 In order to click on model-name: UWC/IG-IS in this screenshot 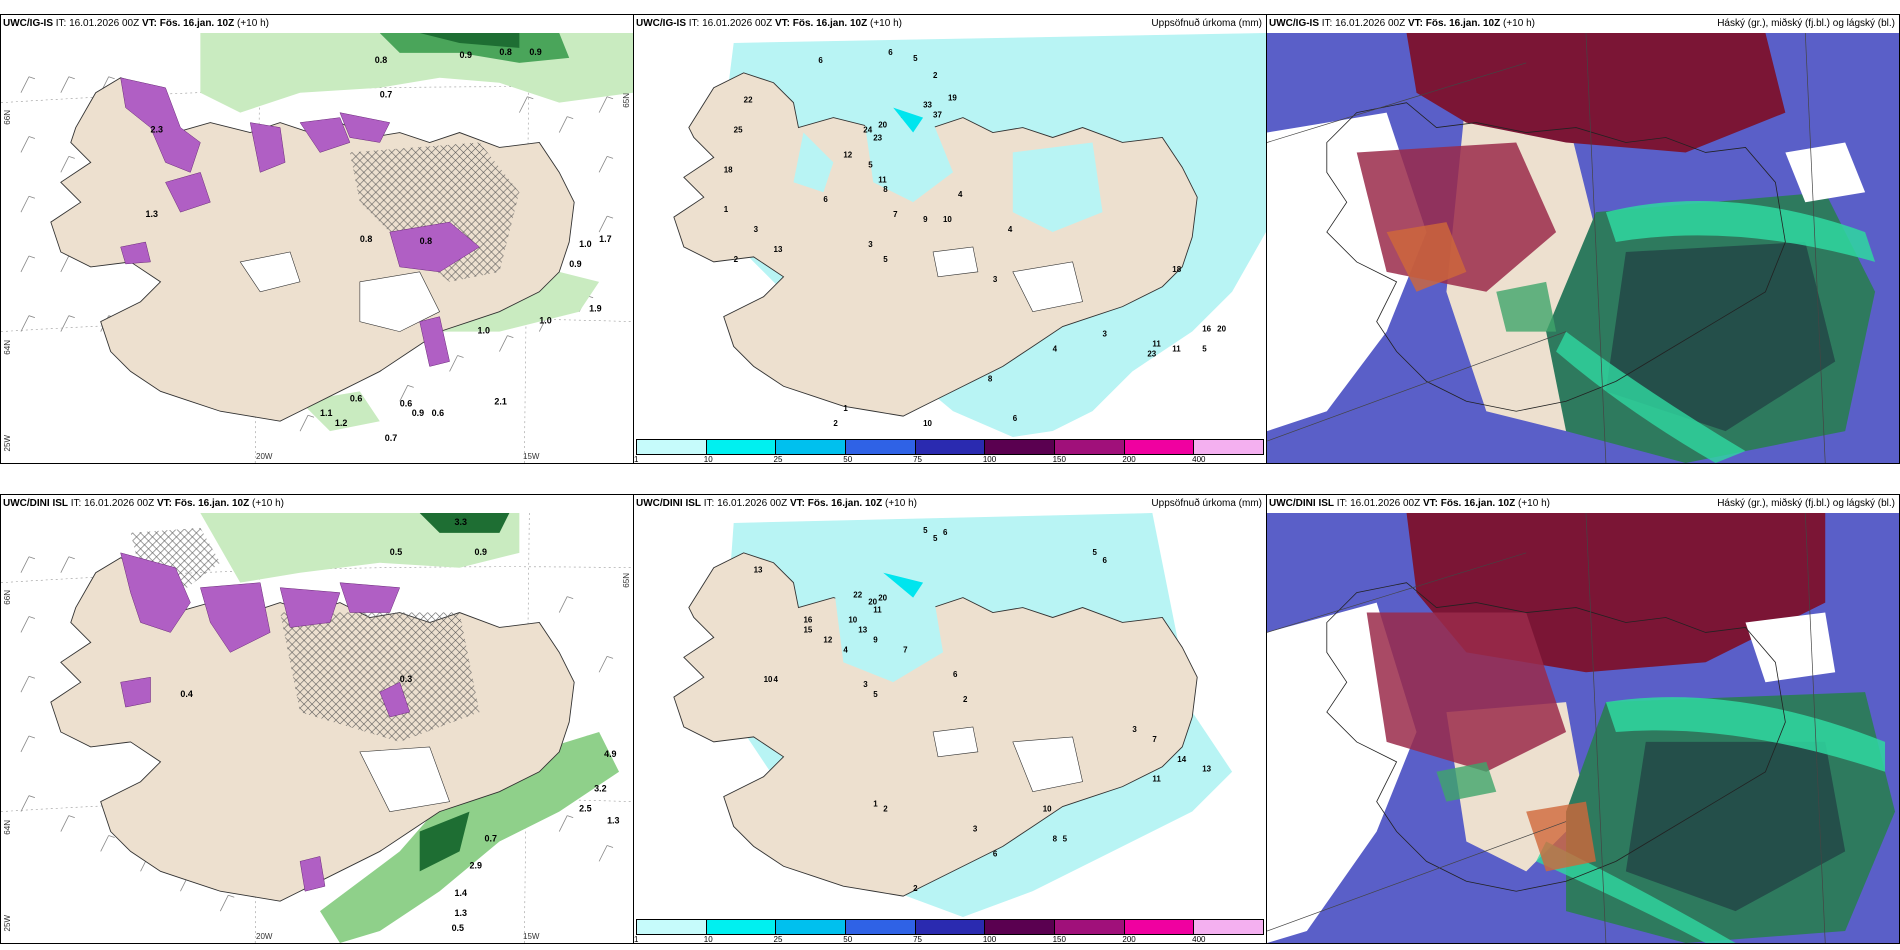, I will do `click(661, 23)`.